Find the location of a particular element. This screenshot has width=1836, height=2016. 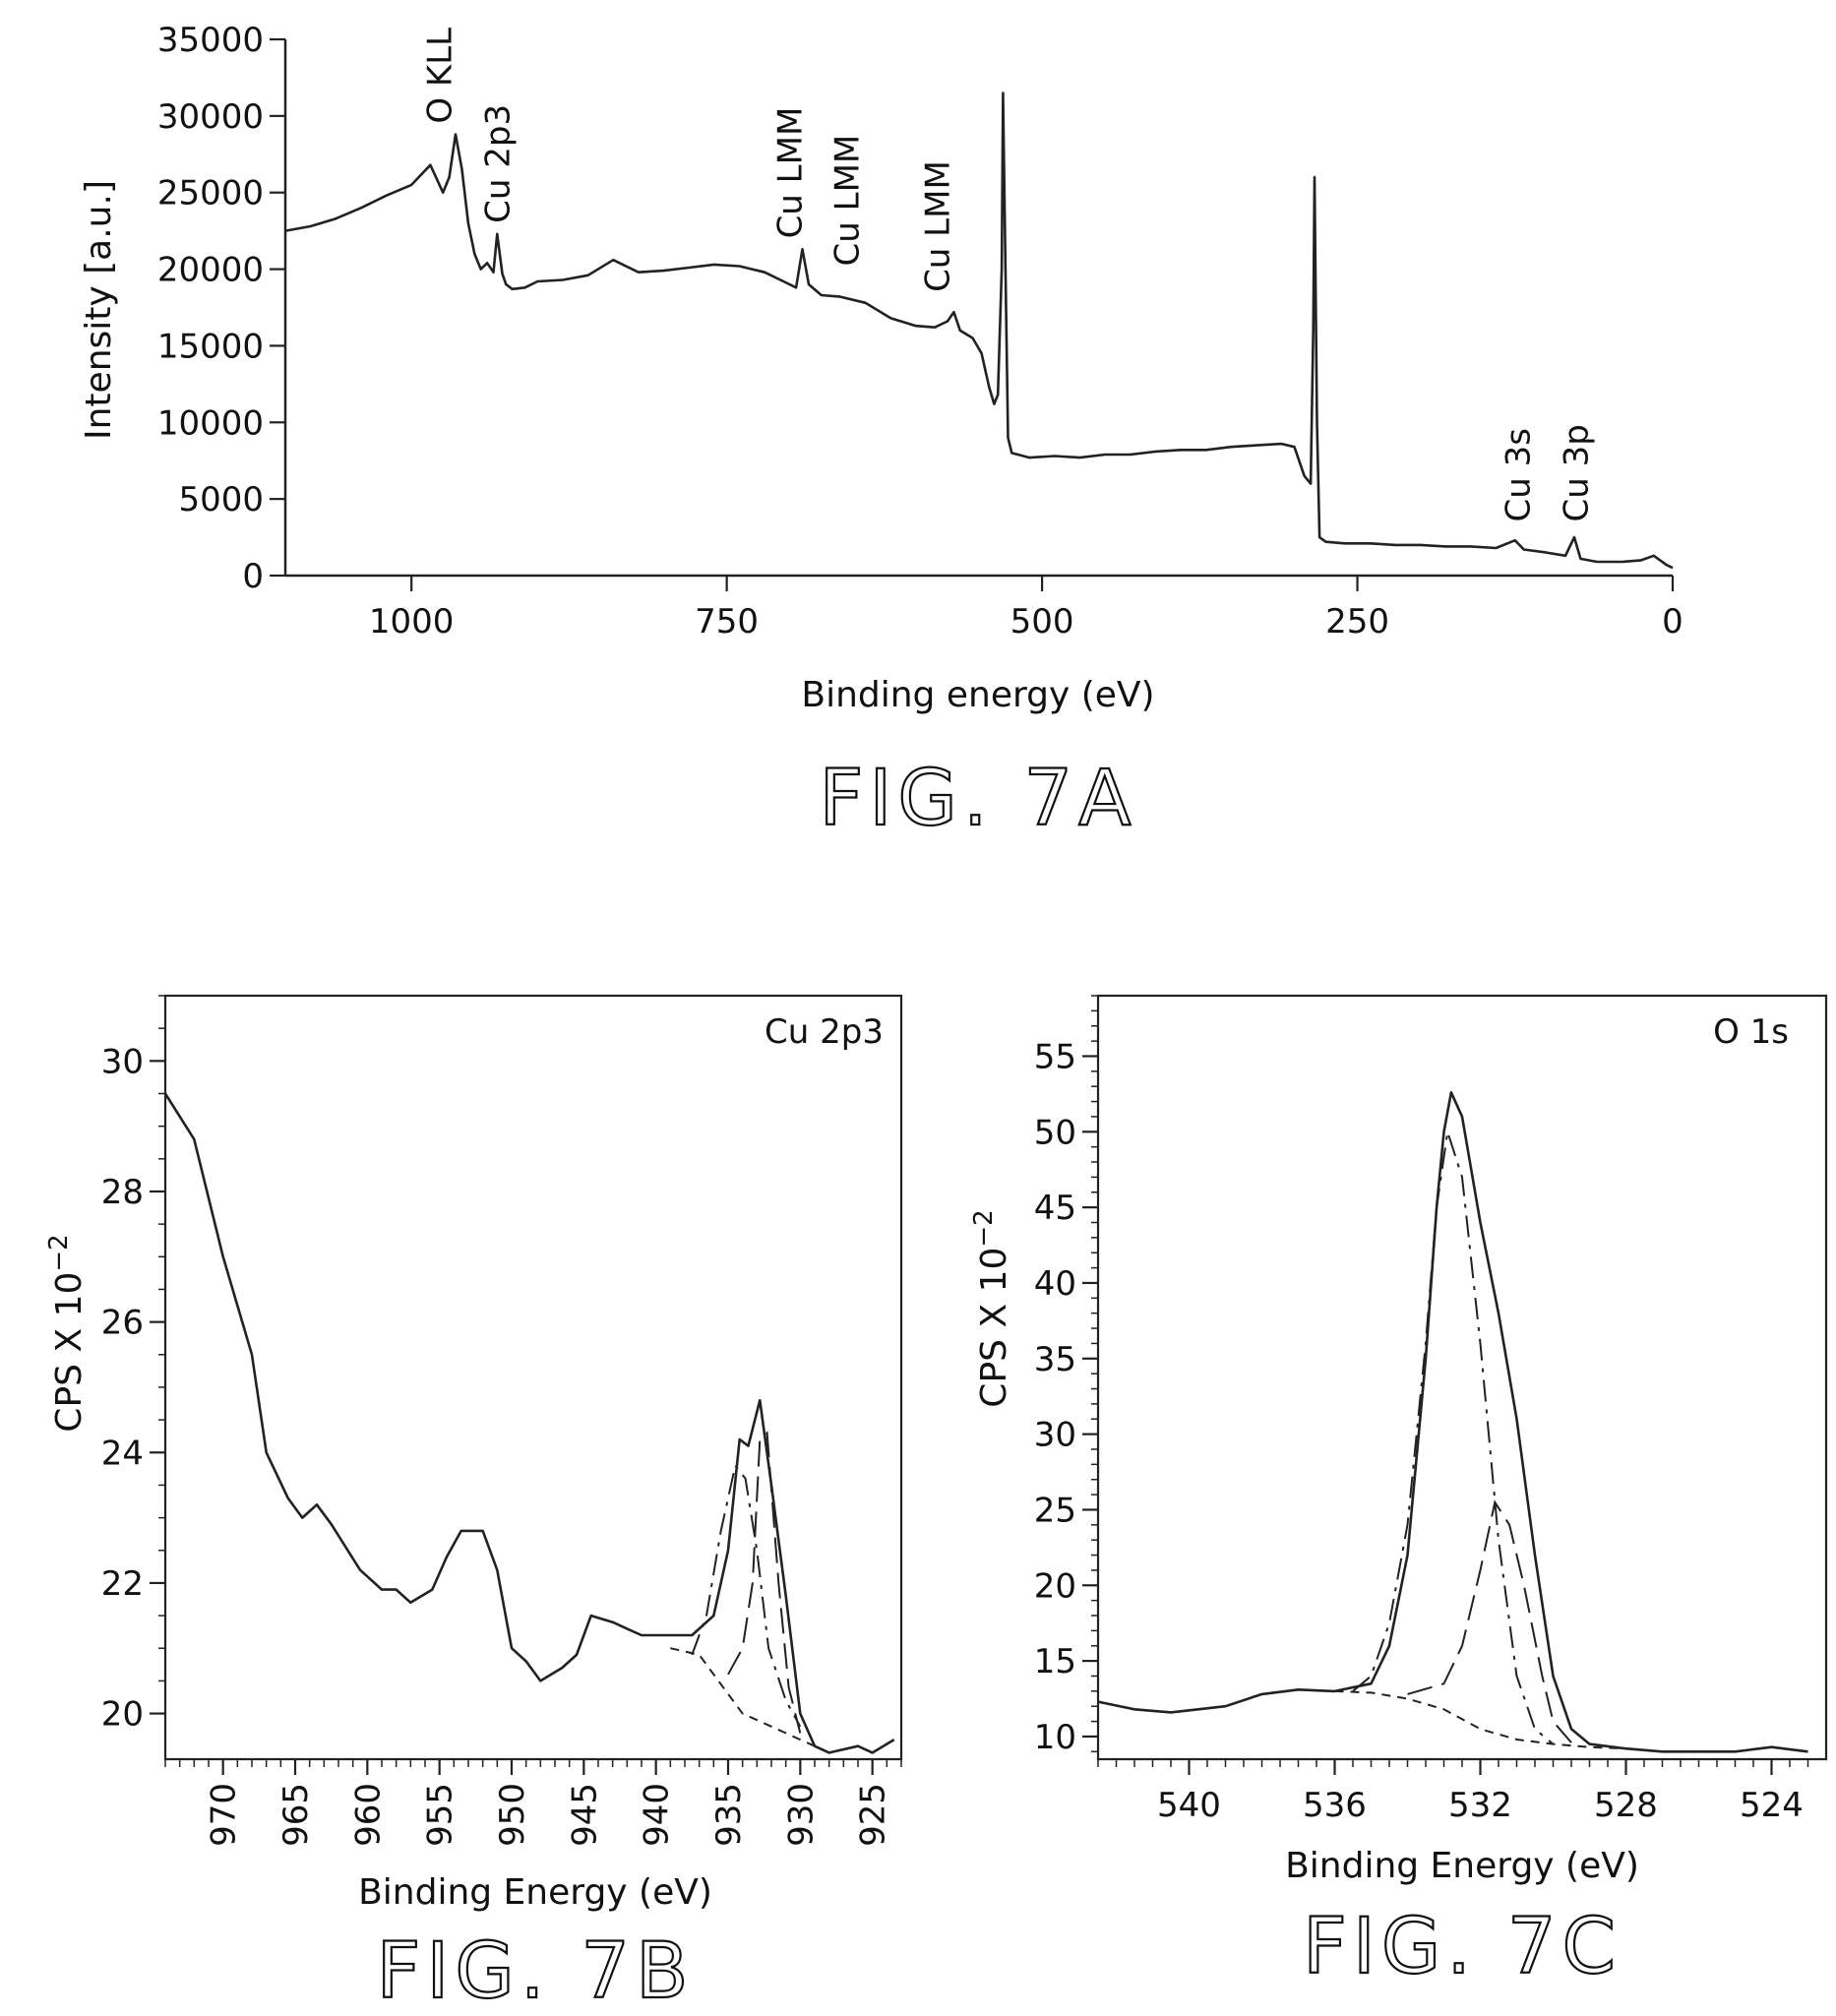

chart-7c-x-tick-label: 524 is located at coordinates (1772, 1806).